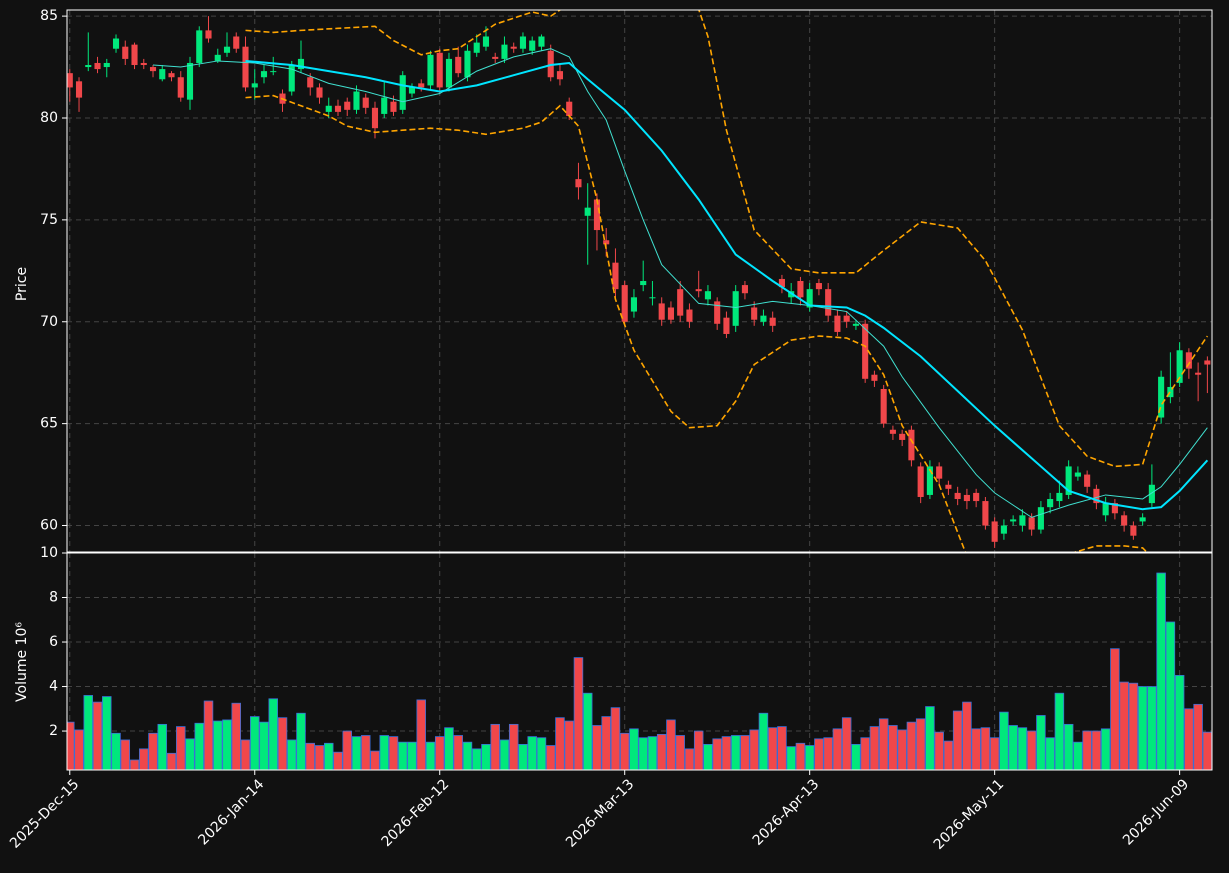 The width and height of the screenshot is (1229, 873). What do you see at coordinates (49, 220) in the screenshot?
I see `y-tick-label: 75` at bounding box center [49, 220].